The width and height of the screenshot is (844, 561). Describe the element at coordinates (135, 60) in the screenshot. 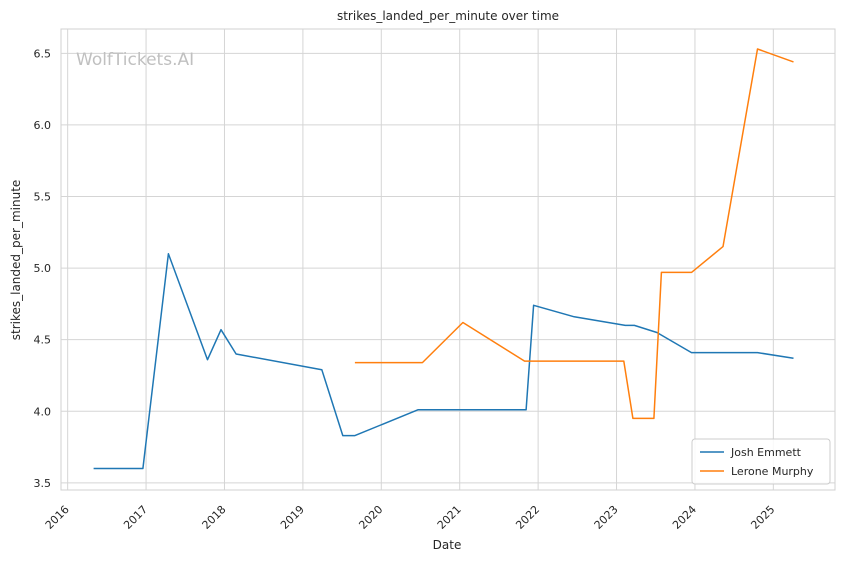

I see `watermark: WolfTickets.AI` at that location.